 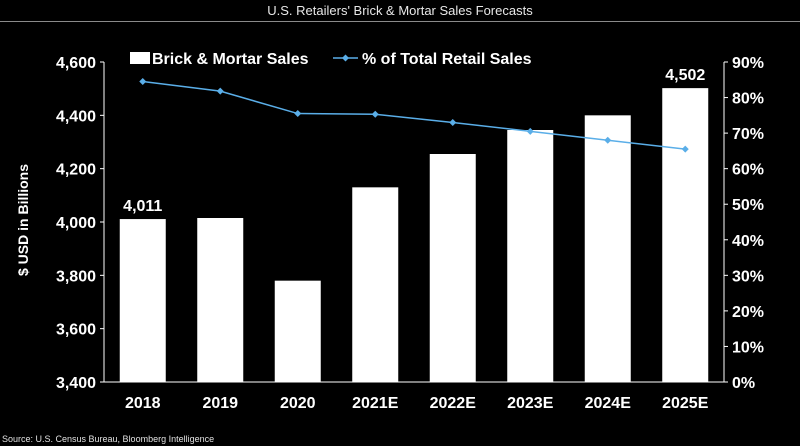 What do you see at coordinates (748, 170) in the screenshot?
I see `right-tick-label: 60%` at bounding box center [748, 170].